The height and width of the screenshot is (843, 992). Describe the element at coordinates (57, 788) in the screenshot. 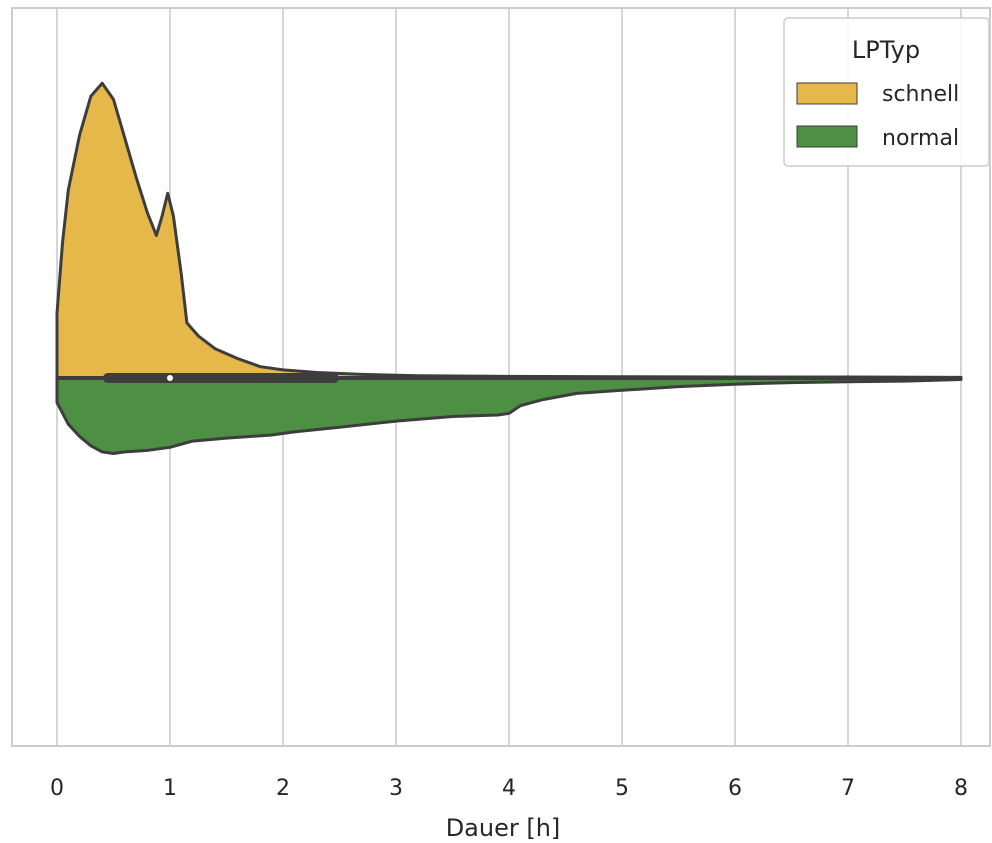

I see `x-tick-label: 0` at that location.